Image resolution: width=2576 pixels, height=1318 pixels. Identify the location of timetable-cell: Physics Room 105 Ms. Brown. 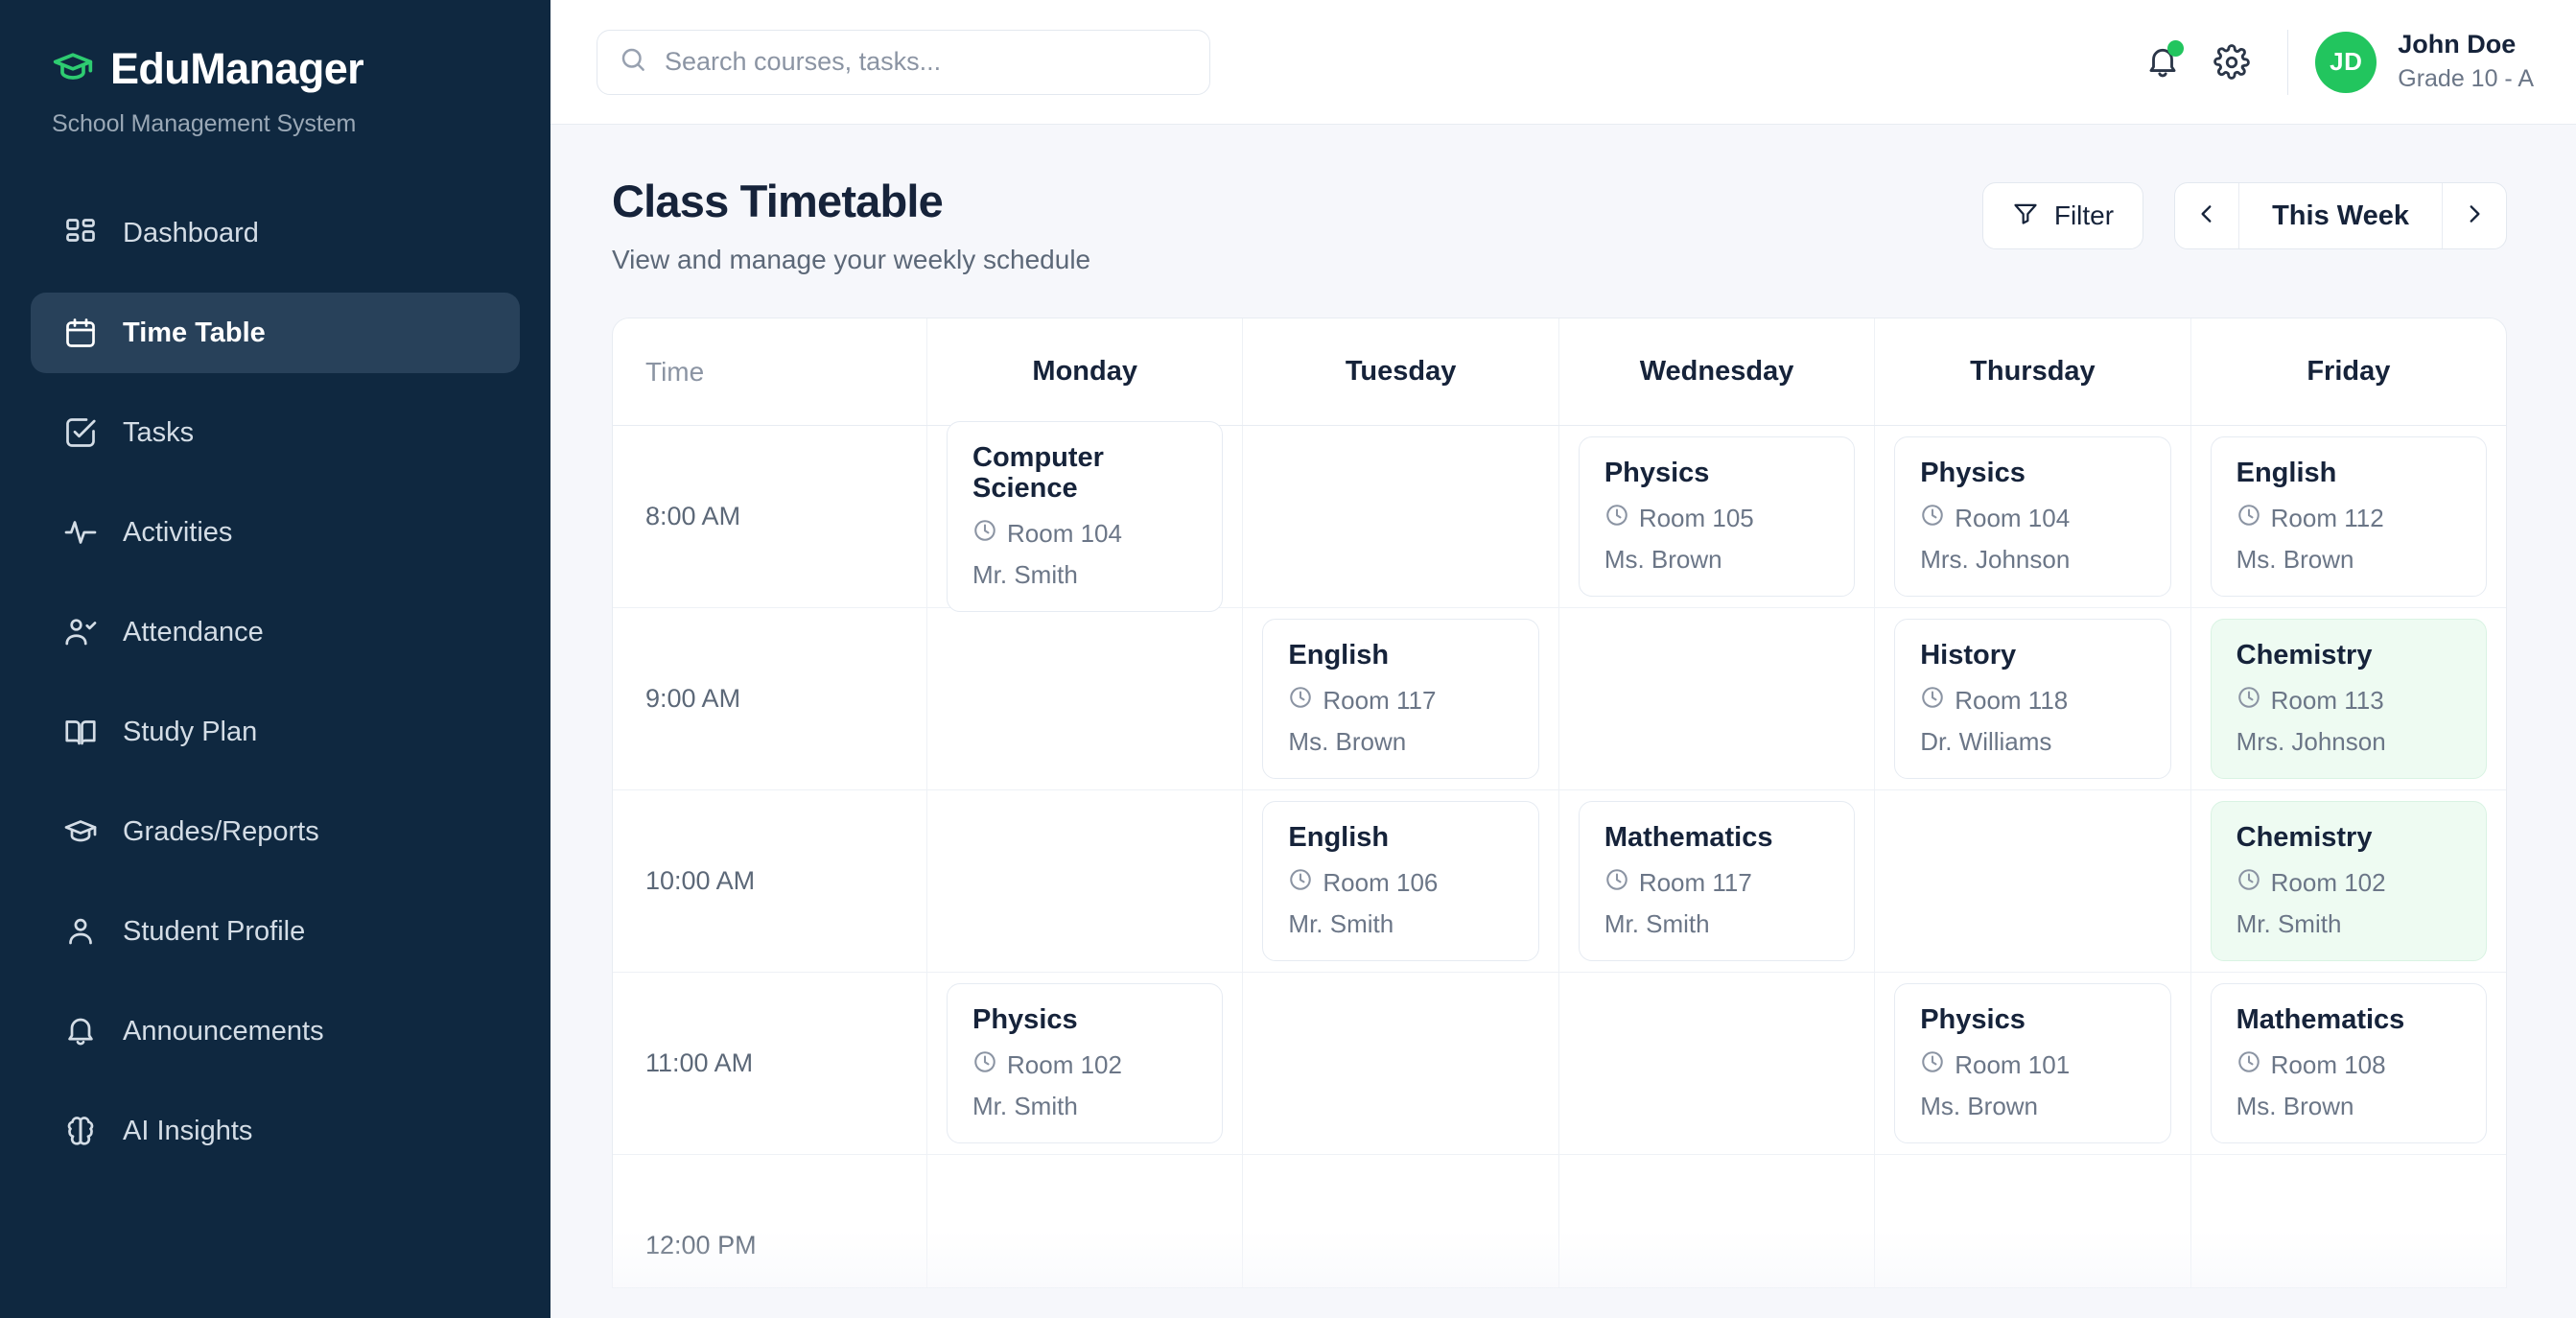
(1717, 516).